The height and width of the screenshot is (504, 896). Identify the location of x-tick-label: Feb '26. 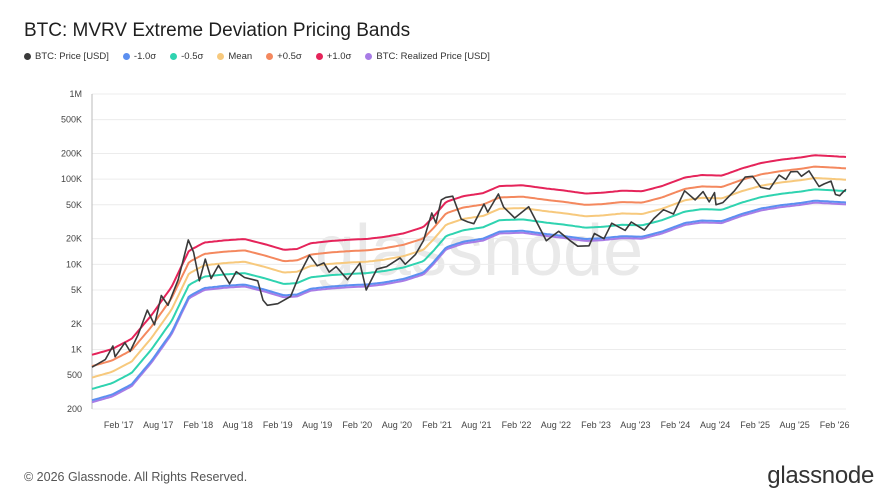
(835, 425).